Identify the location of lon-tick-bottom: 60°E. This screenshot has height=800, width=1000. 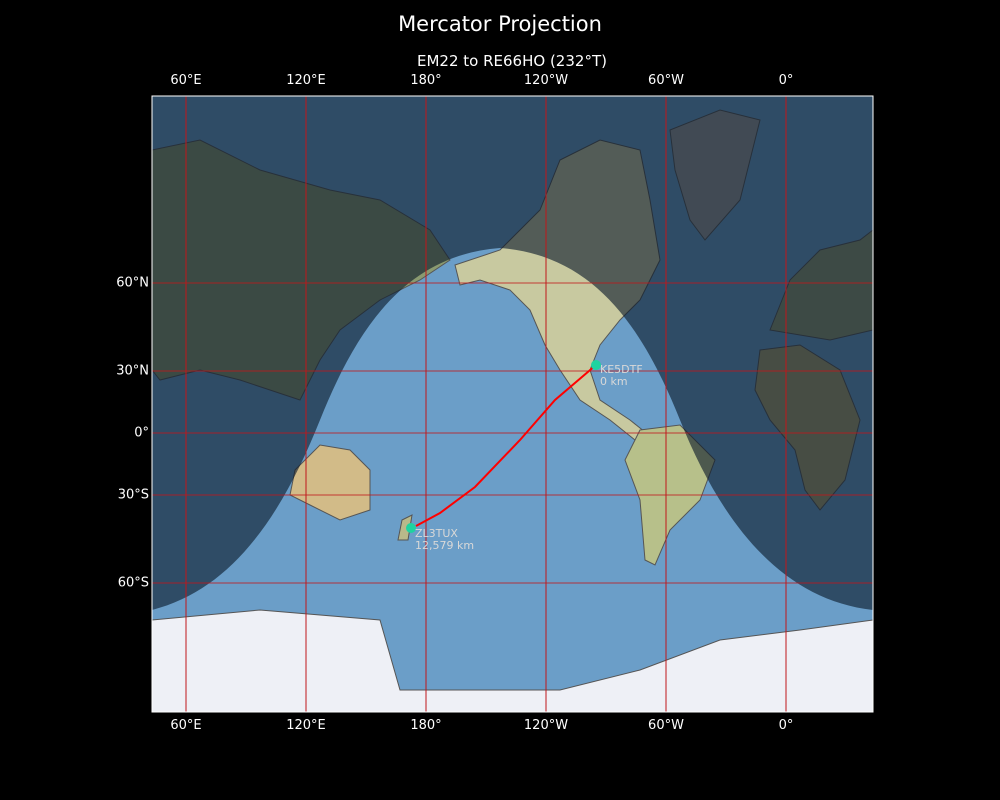
(186, 725).